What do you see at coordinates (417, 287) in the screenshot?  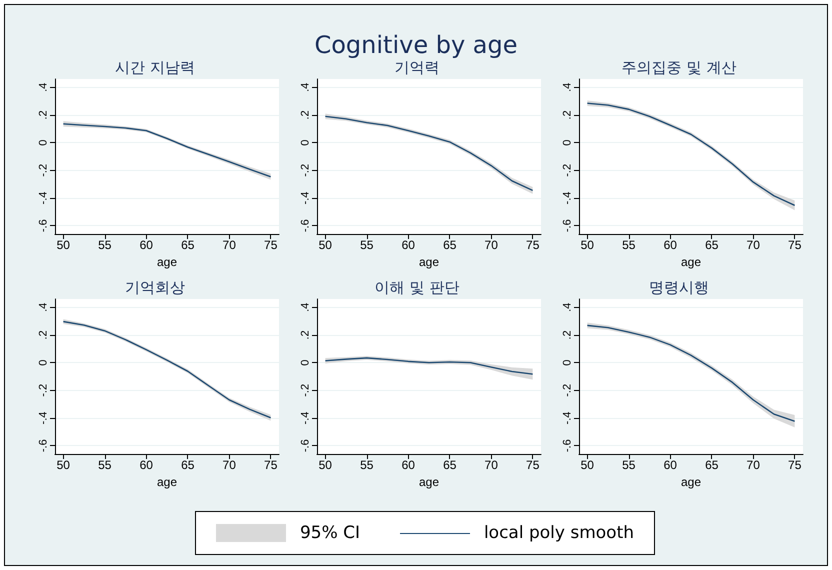 I see `chart-title: 이해 및 판단` at bounding box center [417, 287].